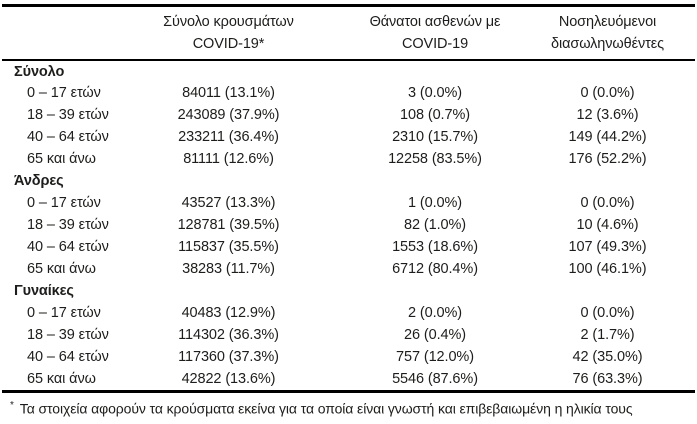 The height and width of the screenshot is (424, 697). What do you see at coordinates (348, 203) in the screenshot?
I see `table-row: 0 – 17 ετών 43527 (13.3%) 1 (0.0%) 0 (0.0%)` at bounding box center [348, 203].